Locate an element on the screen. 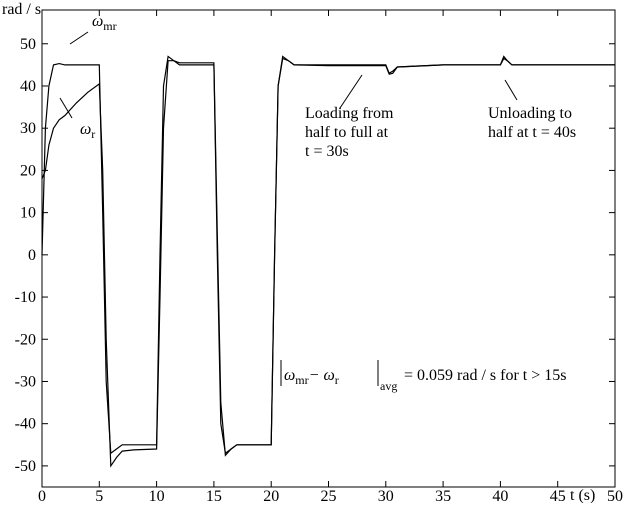  formula: ωmr− ωr avg = 0.059 rad / s for t > 15s is located at coordinates (425, 380).